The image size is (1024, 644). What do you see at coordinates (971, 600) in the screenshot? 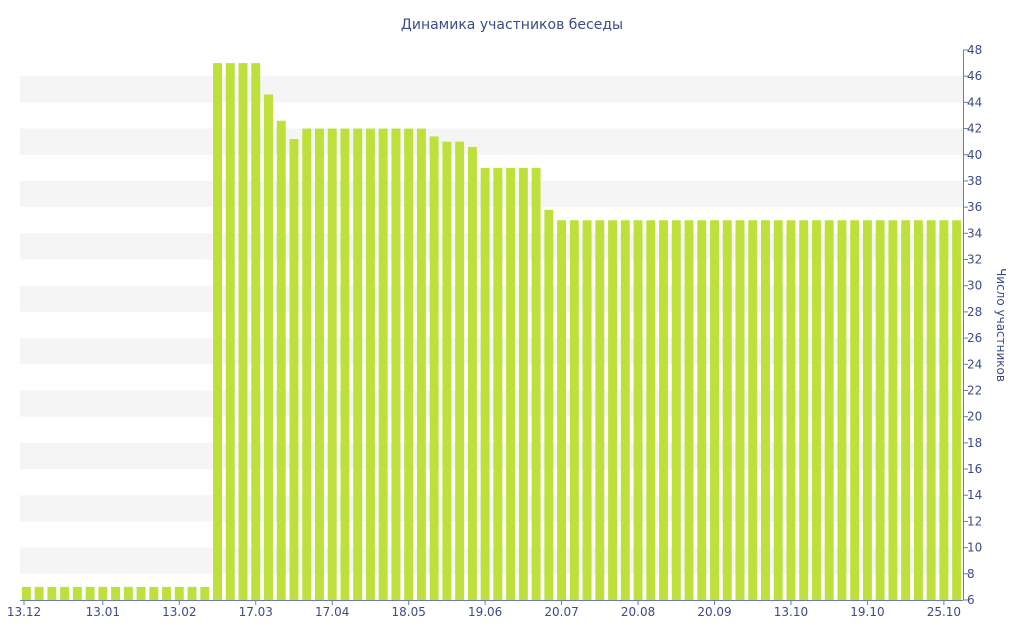
I see `y-tick-label: 6` at bounding box center [971, 600].